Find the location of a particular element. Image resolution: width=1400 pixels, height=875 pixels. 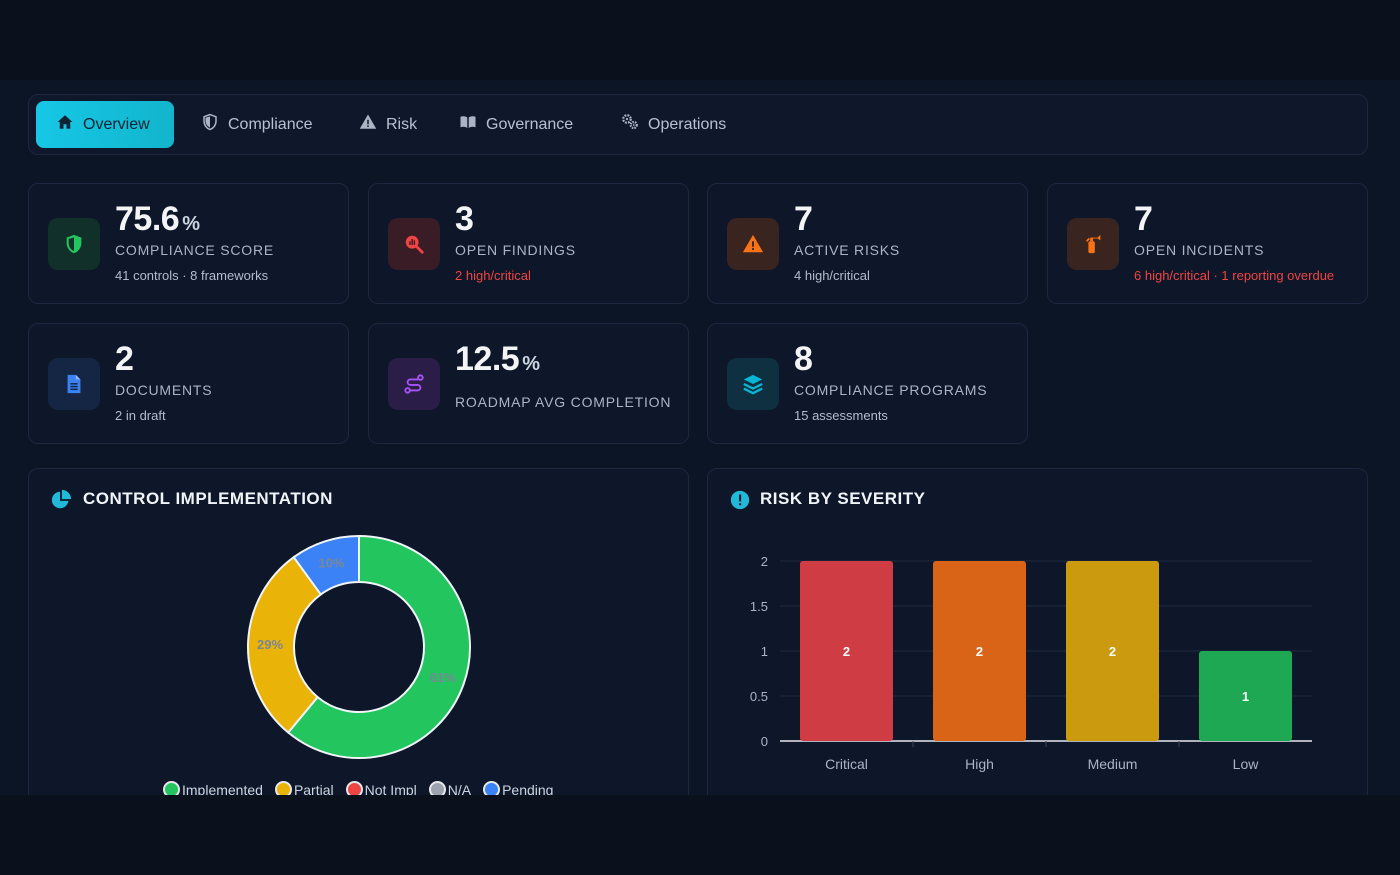

legend-item-implemented: Implemented is located at coordinates (213, 788).